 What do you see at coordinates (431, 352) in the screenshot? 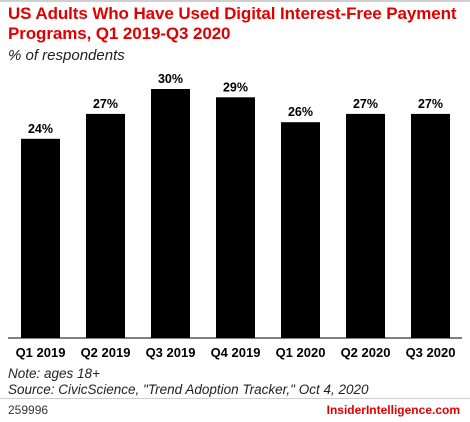
I see `x-tick-label: Q3 2020` at bounding box center [431, 352].